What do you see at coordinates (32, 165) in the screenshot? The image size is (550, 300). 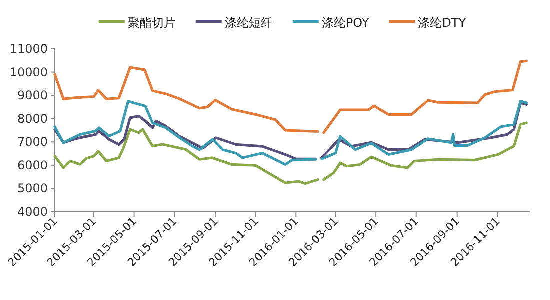 I see `y-tick-label: 6000` at bounding box center [32, 165].